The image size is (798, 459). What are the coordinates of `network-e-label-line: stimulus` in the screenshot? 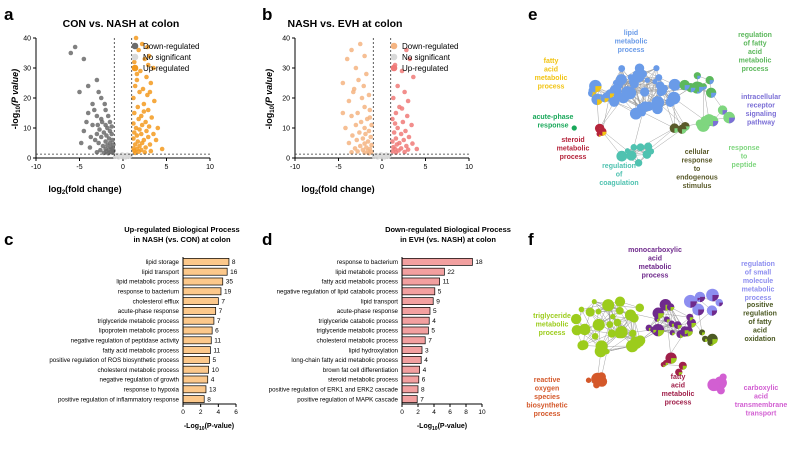 It's located at (697, 186).